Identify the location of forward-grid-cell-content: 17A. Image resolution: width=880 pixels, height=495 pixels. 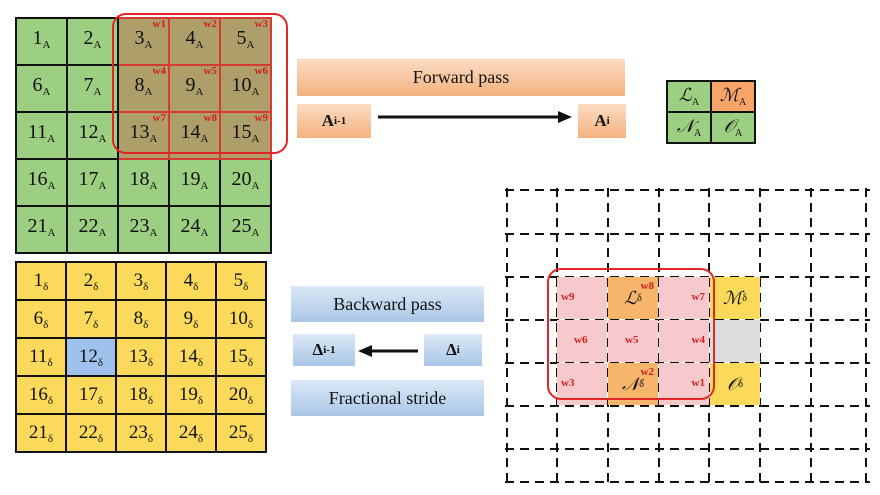
(92, 182).